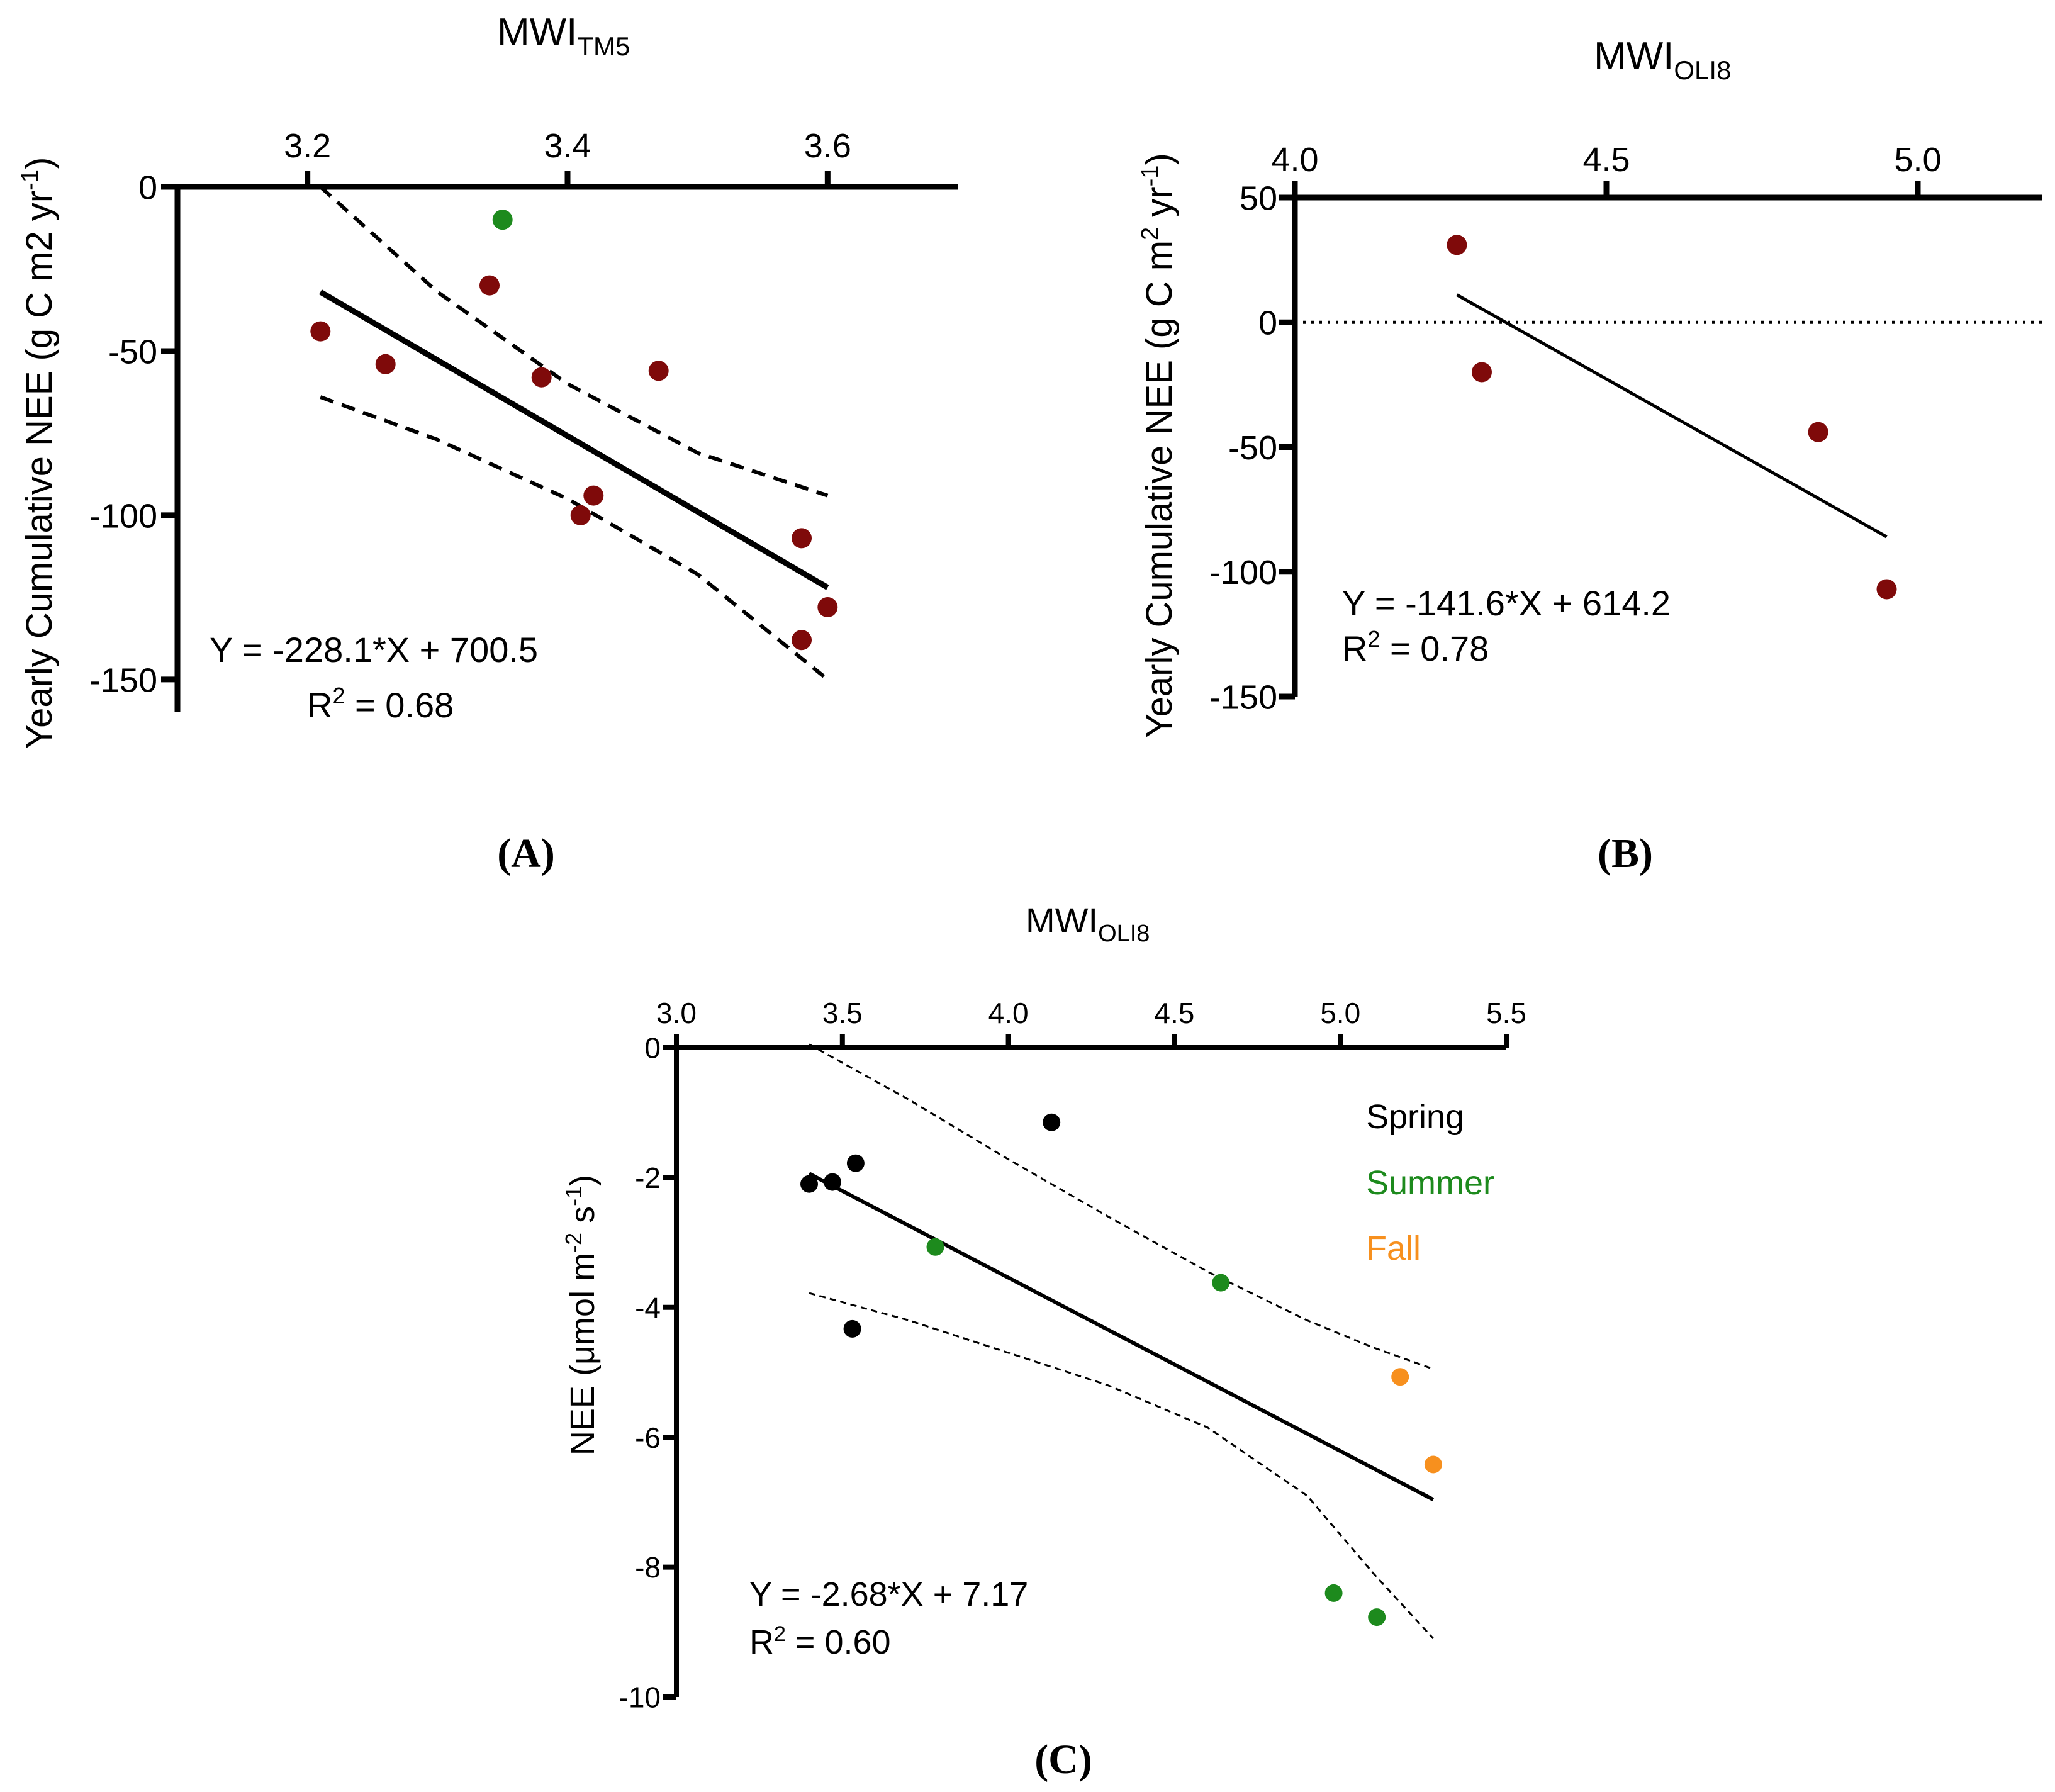  I want to click on panel-a-r2-sup: 2, so click(338, 695).